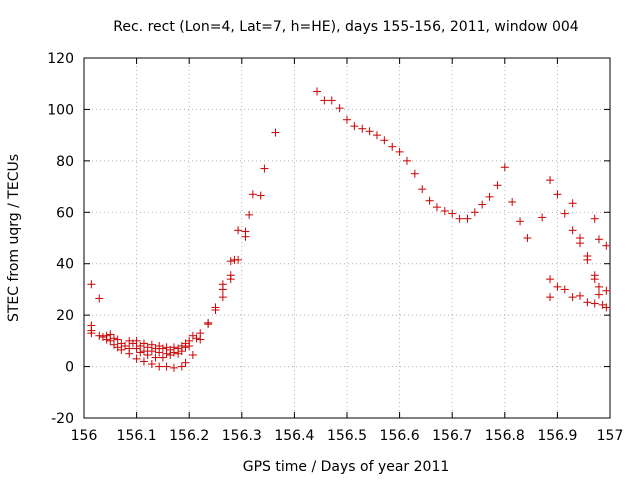 The height and width of the screenshot is (480, 640). Describe the element at coordinates (610, 436) in the screenshot. I see `x-tick-label: 157` at that location.